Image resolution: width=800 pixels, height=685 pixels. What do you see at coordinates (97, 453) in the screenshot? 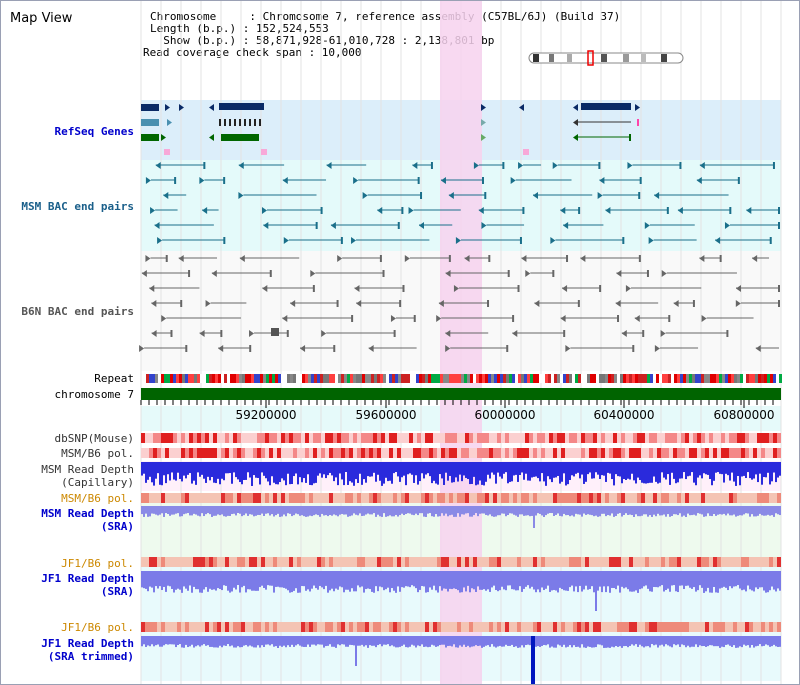
I see `track-label-msm-b6-pol-1: MSM/B6 pol.` at bounding box center [97, 453].